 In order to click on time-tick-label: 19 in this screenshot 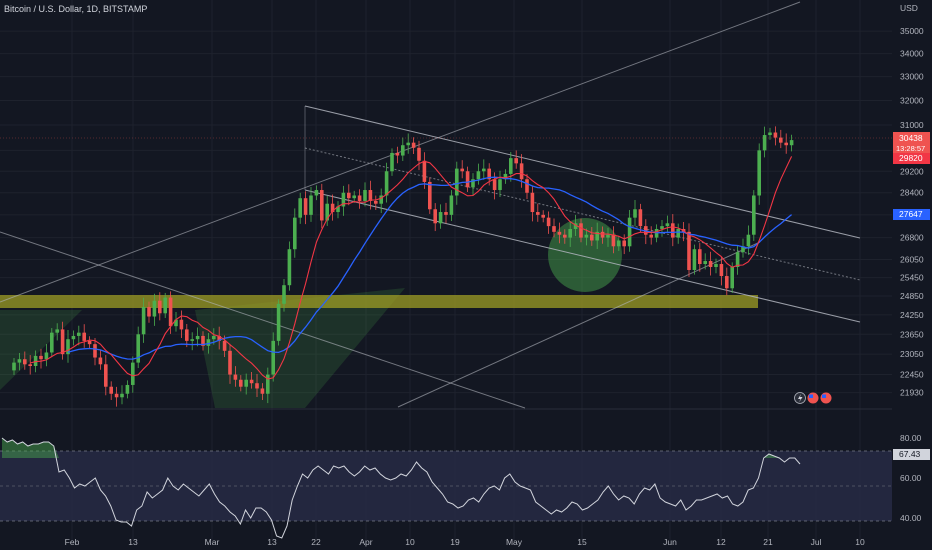, I will do `click(455, 542)`.